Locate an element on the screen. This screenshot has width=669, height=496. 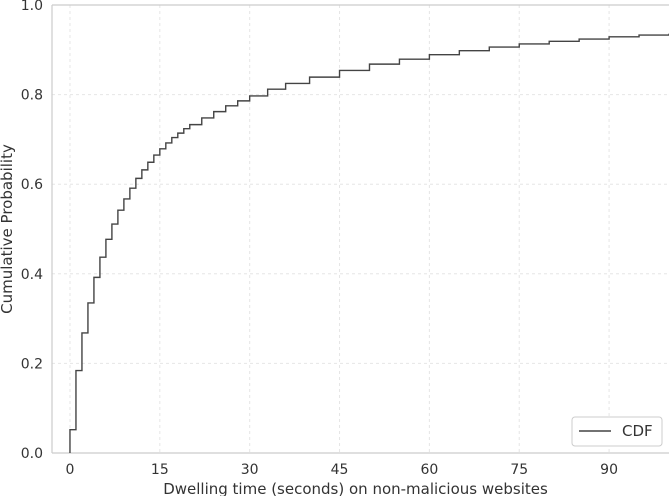
legend-box is located at coordinates (617, 431).